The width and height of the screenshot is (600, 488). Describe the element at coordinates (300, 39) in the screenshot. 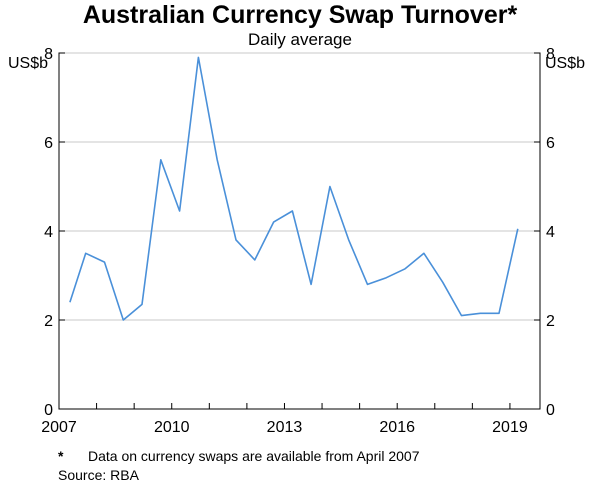

I see `chart-subtitle: Daily average` at that location.